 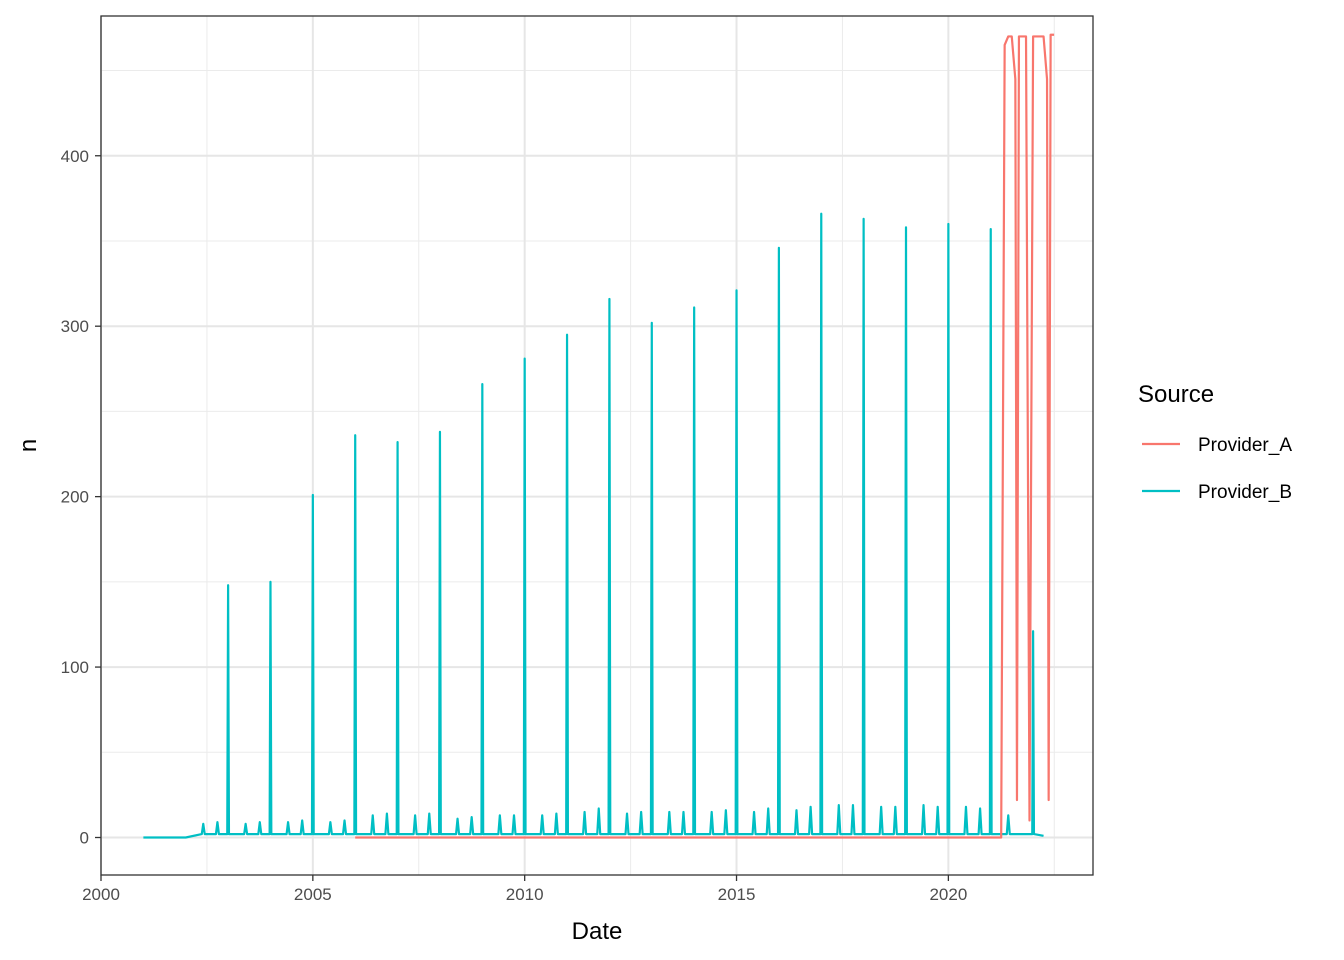 What do you see at coordinates (1245, 492) in the screenshot?
I see `legend-label-provider-b: Provider_B` at bounding box center [1245, 492].